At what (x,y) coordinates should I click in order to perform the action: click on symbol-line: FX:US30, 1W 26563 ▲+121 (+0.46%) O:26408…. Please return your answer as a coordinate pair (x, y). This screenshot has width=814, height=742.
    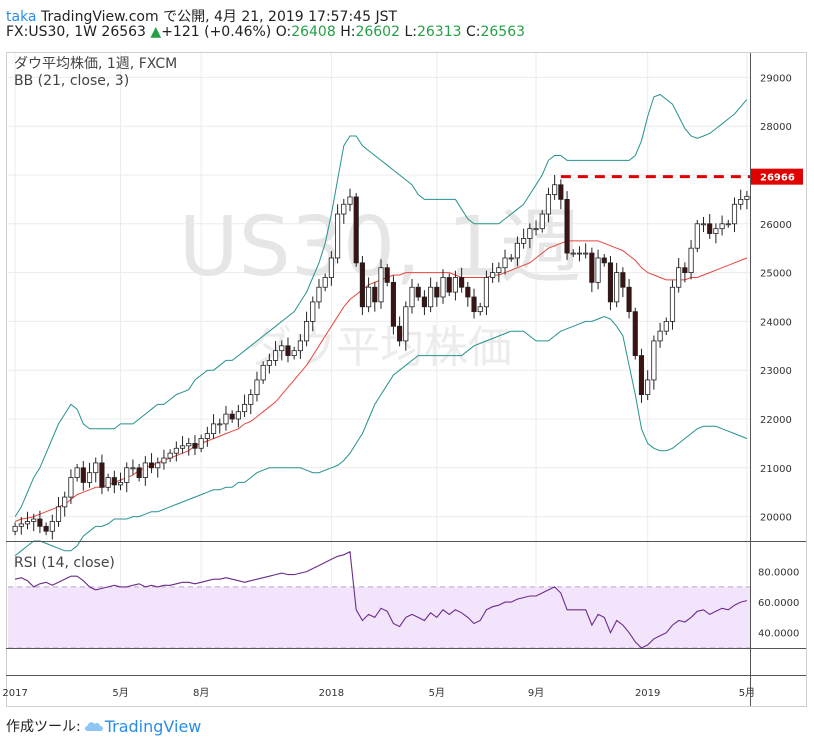
    Looking at the image, I should click on (265, 32).